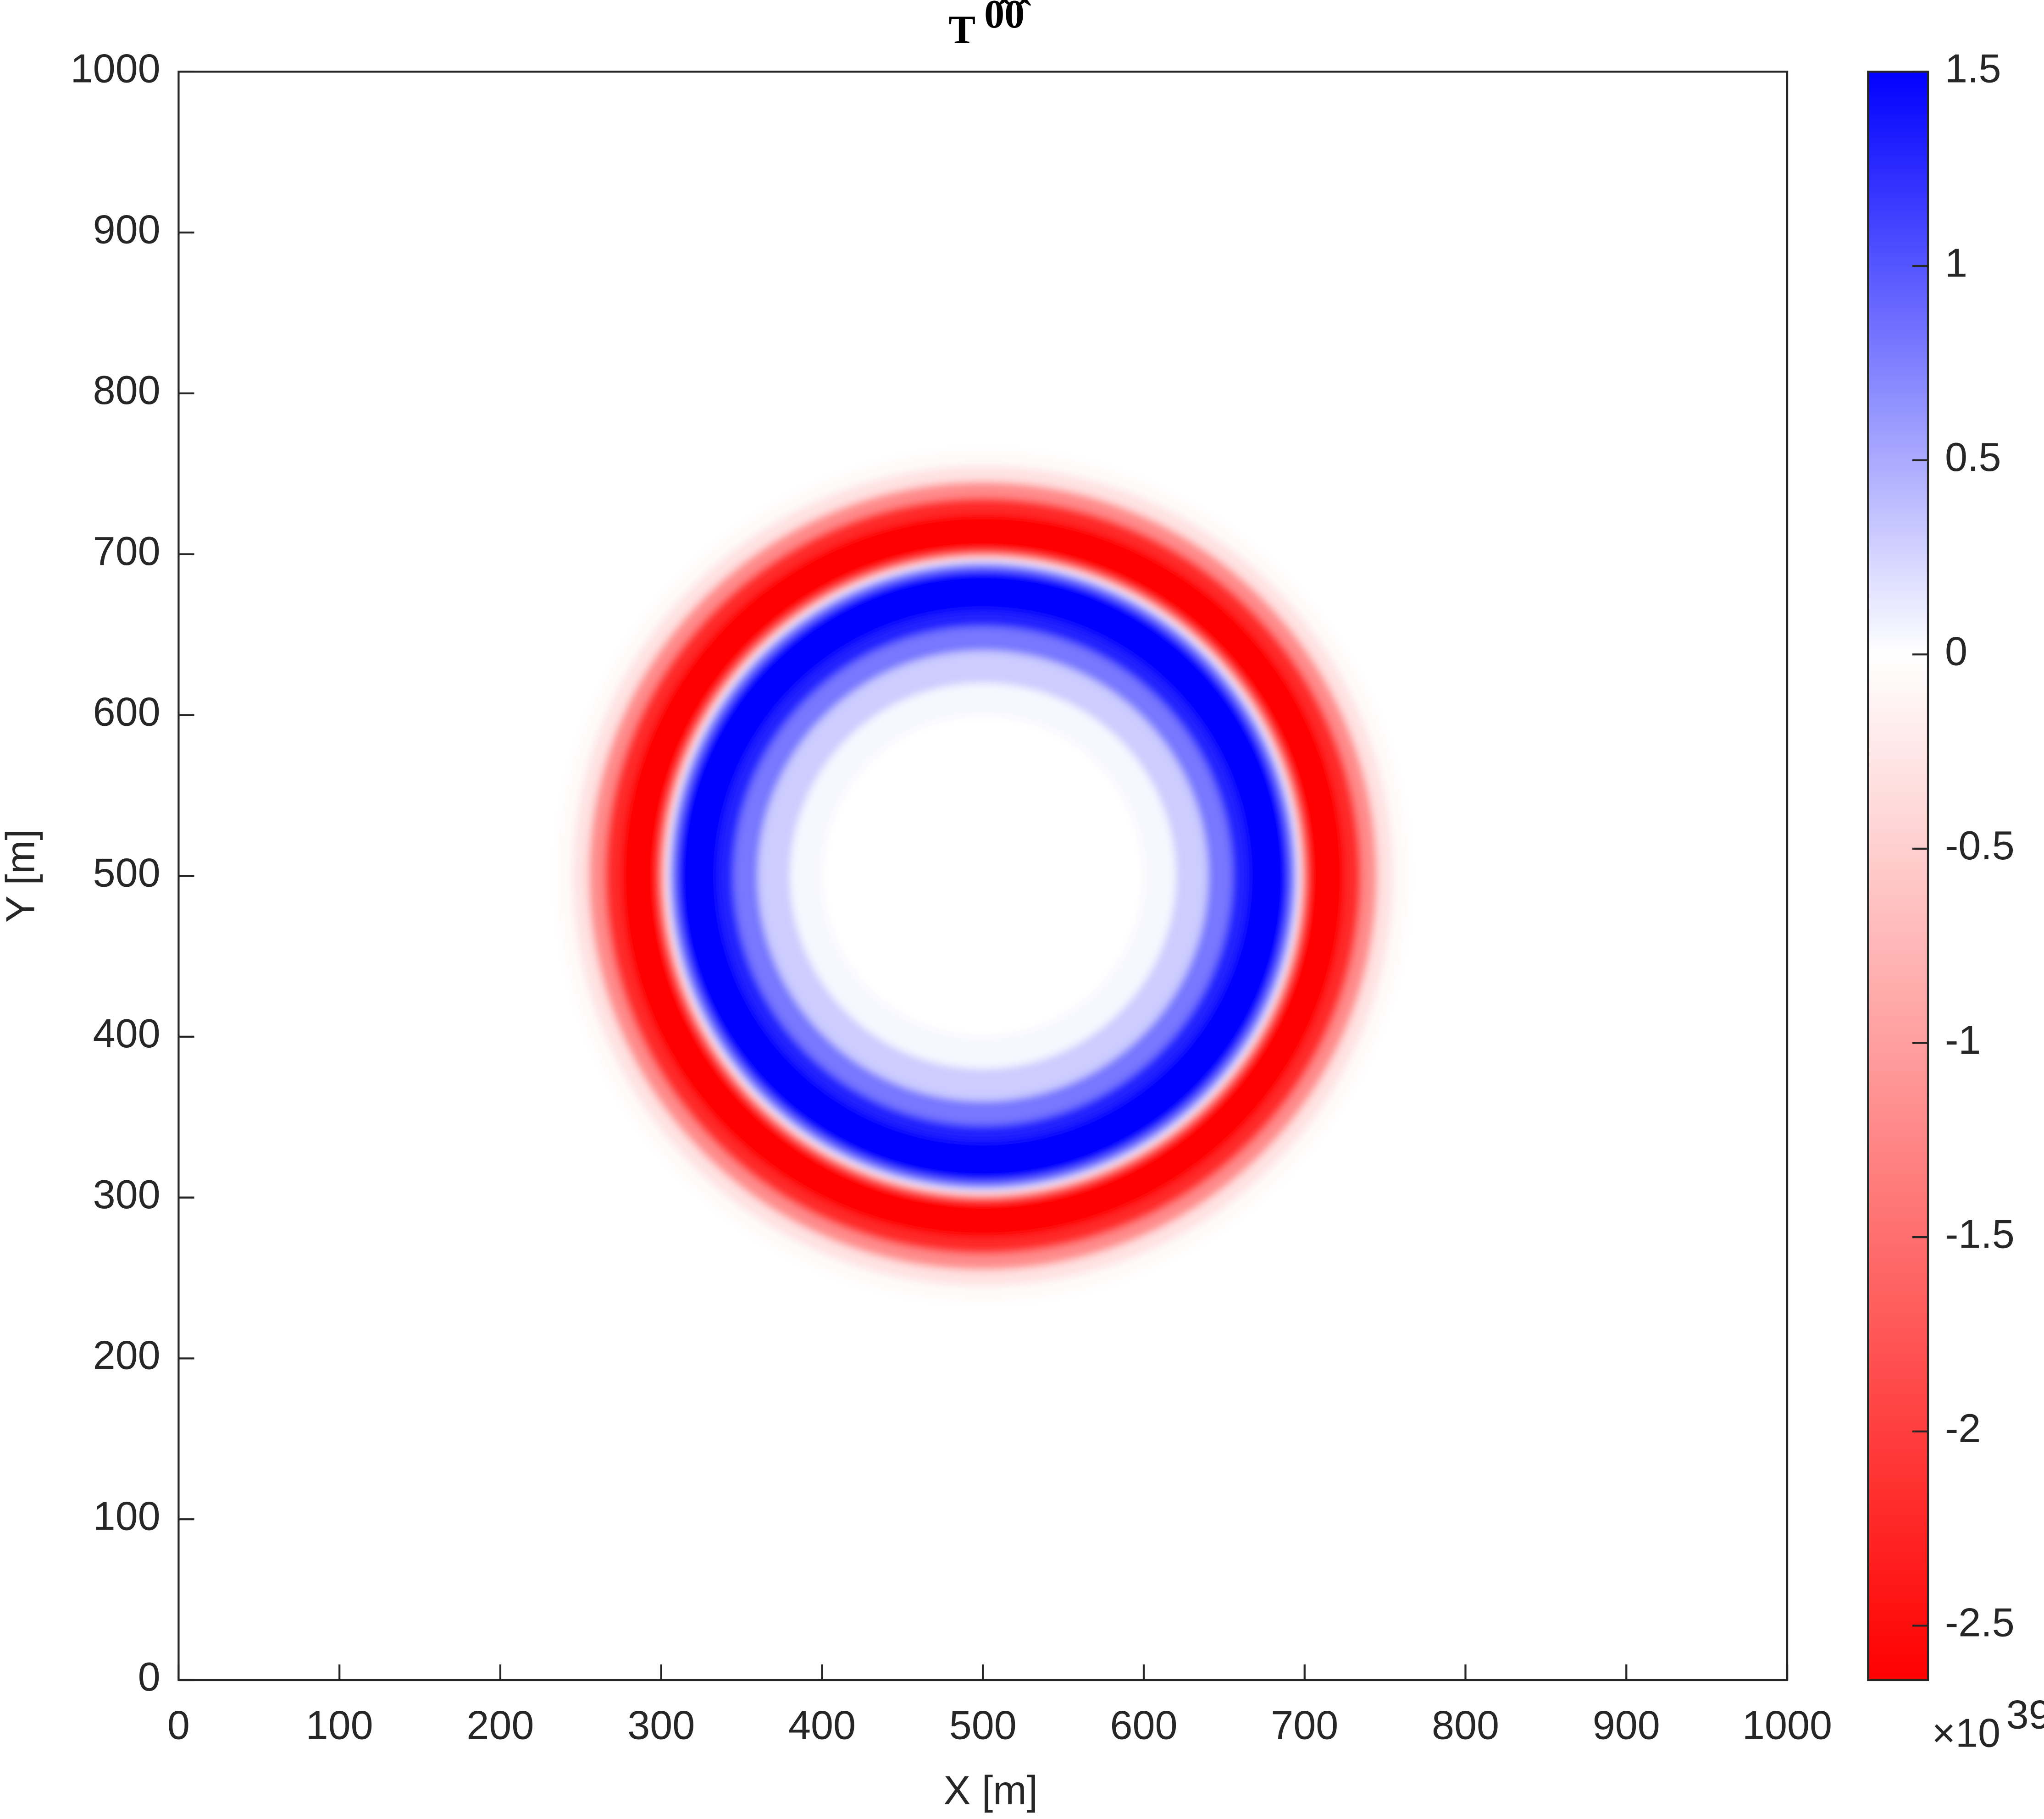  Describe the element at coordinates (340, 1725) in the screenshot. I see `x-tick-label: 100` at that location.